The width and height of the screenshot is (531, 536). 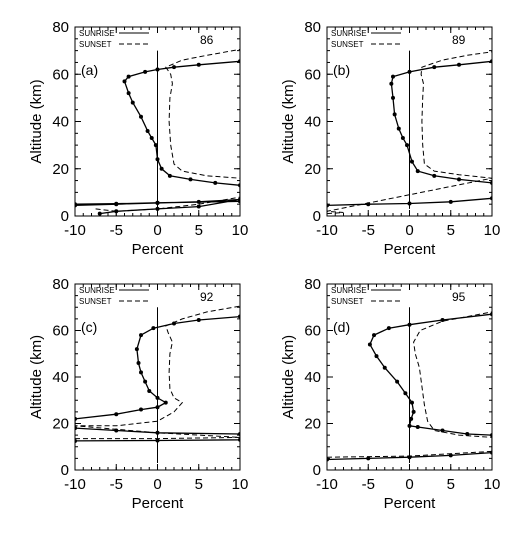 What do you see at coordinates (207, 297) in the screenshot?
I see `year-label: 92` at bounding box center [207, 297].